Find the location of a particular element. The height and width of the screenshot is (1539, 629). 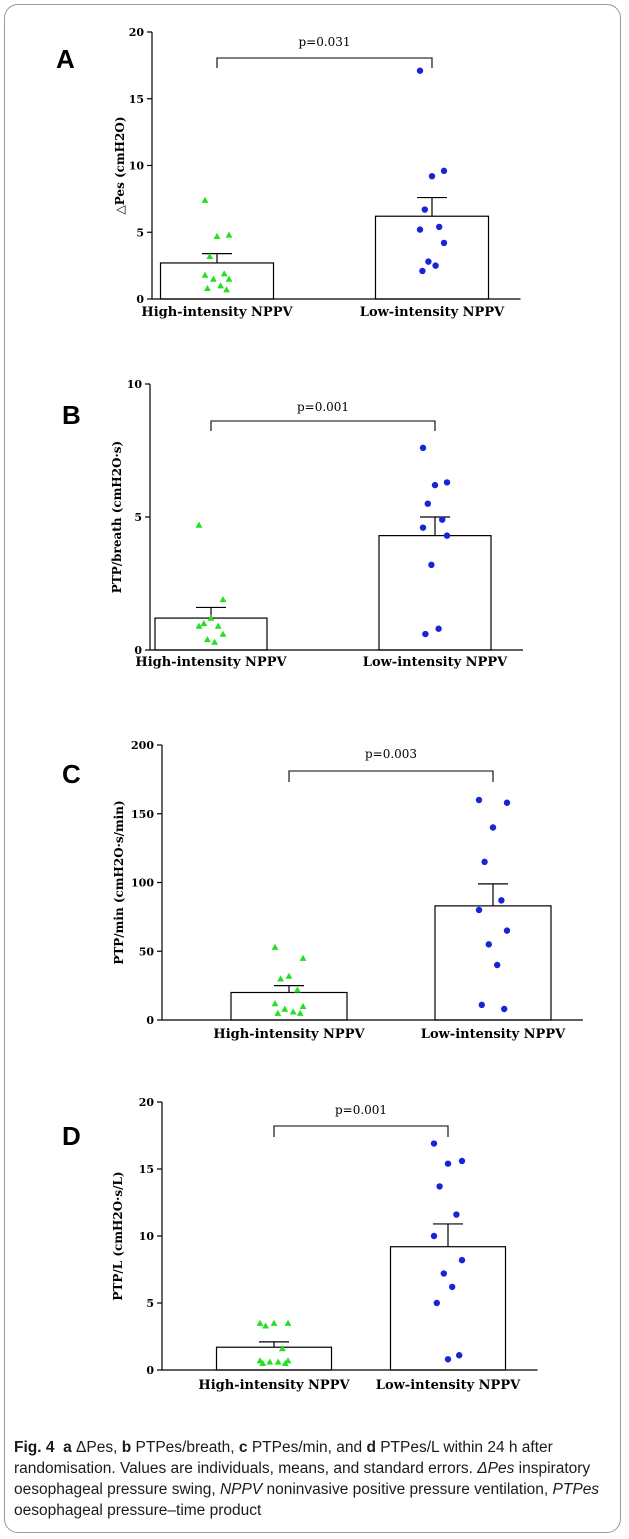

caption-text-b: PTPes/breath, is located at coordinates (185, 1447).